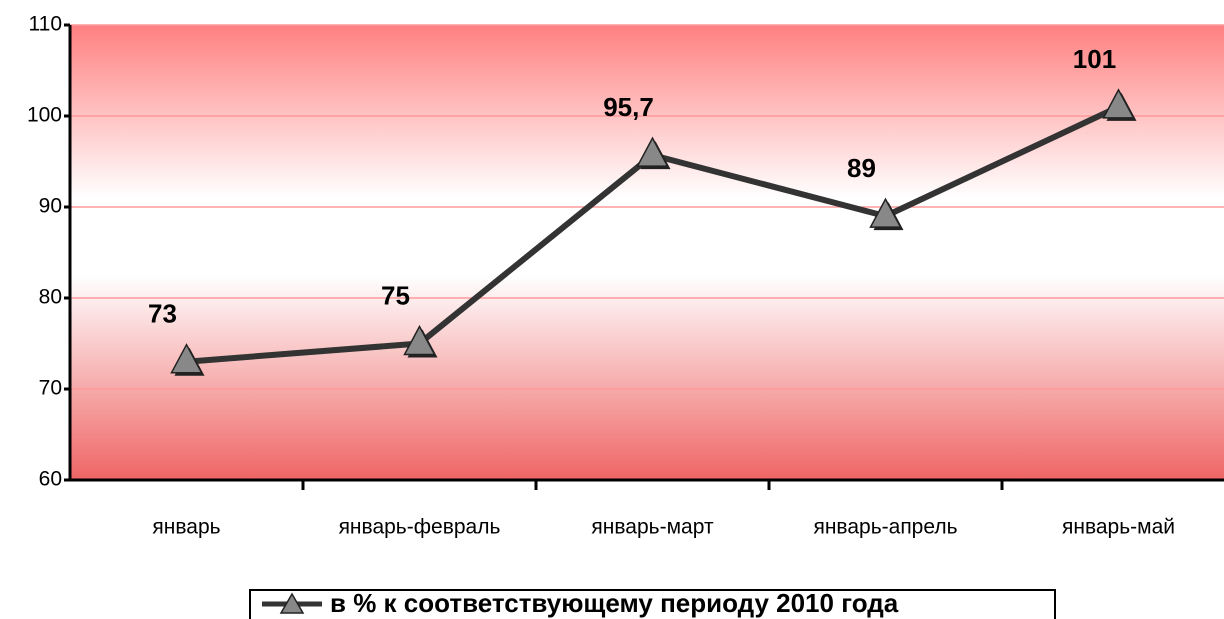 Image resolution: width=1224 pixels, height=619 pixels. What do you see at coordinates (652, 527) in the screenshot?
I see `x-tick-label: январь-март` at bounding box center [652, 527].